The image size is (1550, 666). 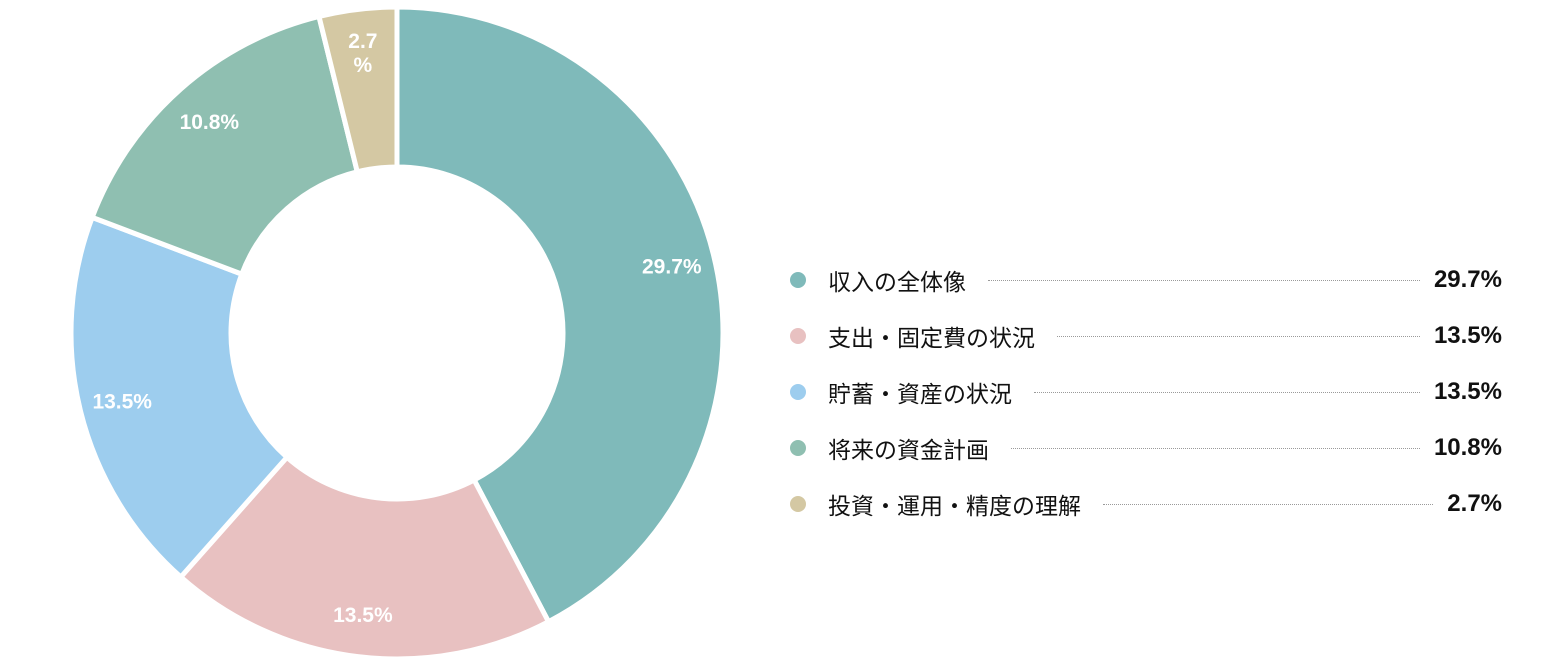 What do you see at coordinates (210, 122) in the screenshot?
I see `slice-value-label: 10.8%` at bounding box center [210, 122].